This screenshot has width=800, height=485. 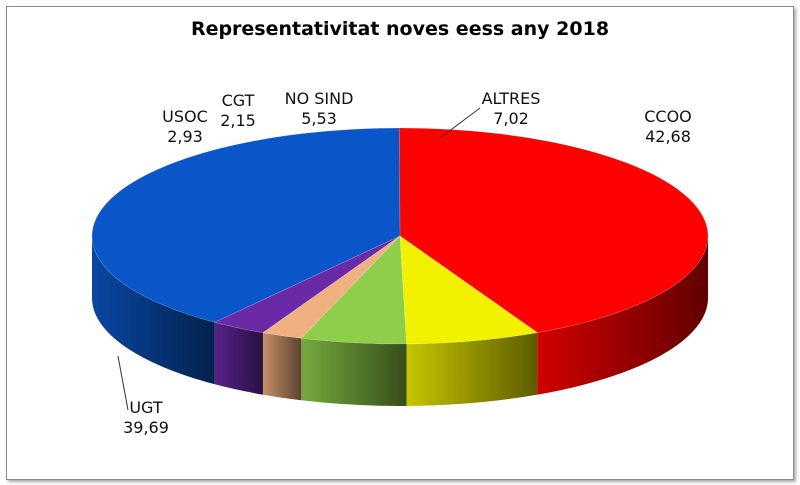 What do you see at coordinates (354, 372) in the screenshot?
I see `pie-side-no-sind` at bounding box center [354, 372].